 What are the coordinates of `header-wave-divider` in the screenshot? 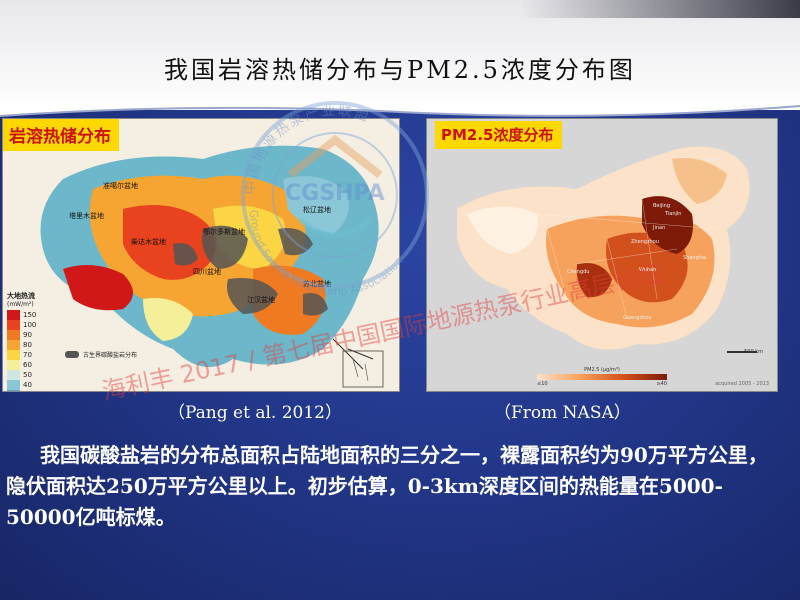 It's located at (400, 108).